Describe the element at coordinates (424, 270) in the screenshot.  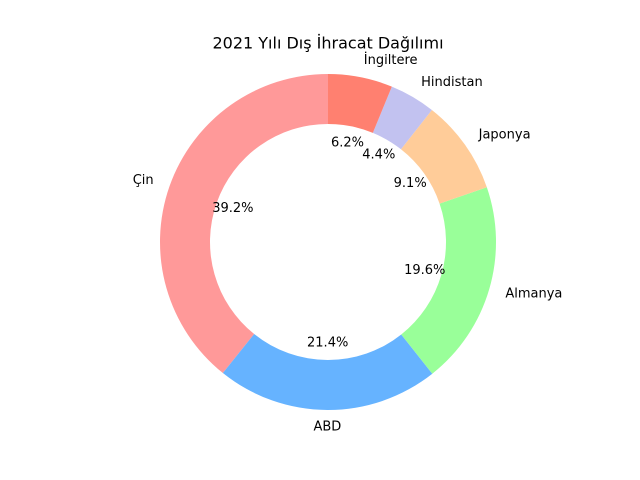
I see `percent-label: 19.6%` at that location.